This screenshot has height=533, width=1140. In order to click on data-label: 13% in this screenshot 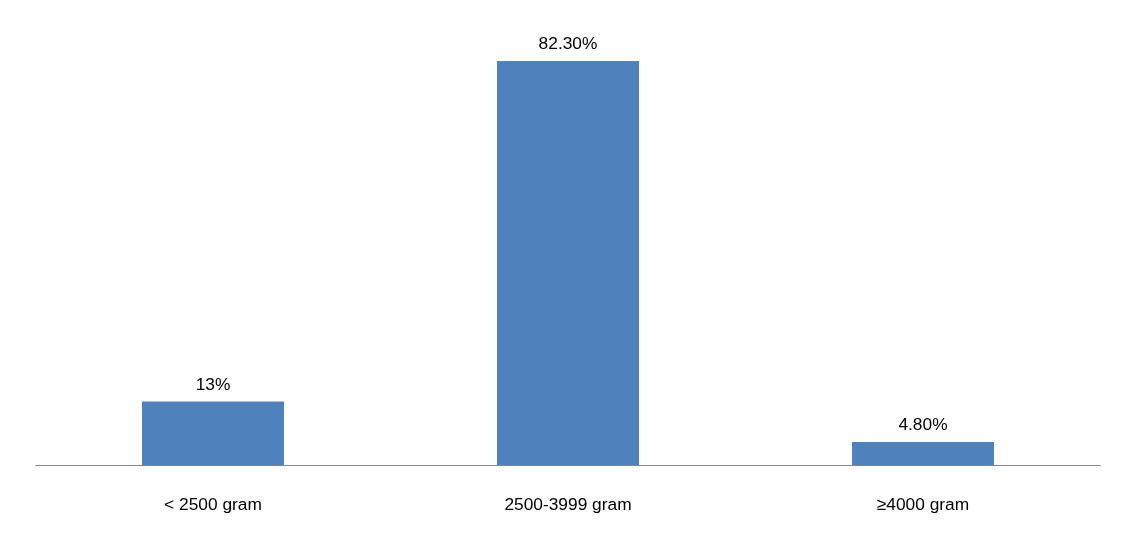, I will do `click(213, 383)`.